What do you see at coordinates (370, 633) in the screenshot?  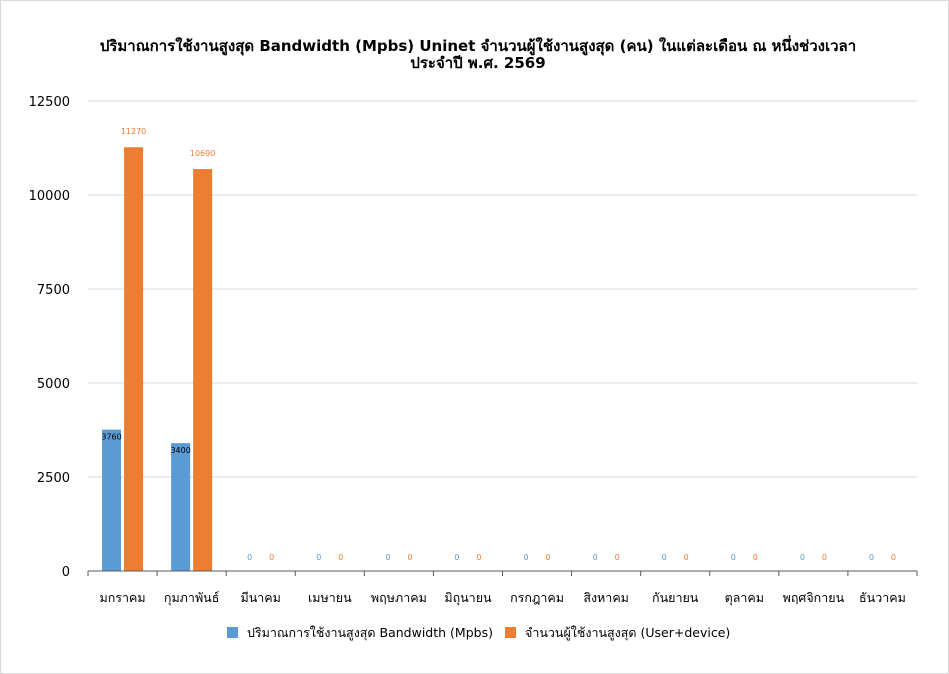 I see `legend-label: ปริมาณการใช้งานสูงสุด Bandwidth (Mpbs)` at bounding box center [370, 633].